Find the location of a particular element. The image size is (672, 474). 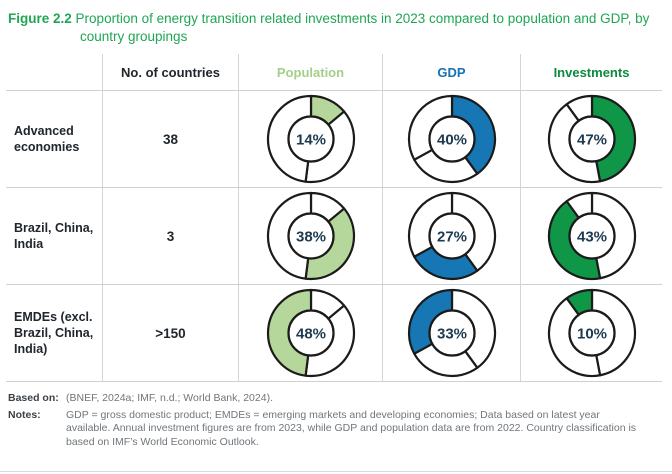

svg-text: 27% is located at coordinates (451, 237).